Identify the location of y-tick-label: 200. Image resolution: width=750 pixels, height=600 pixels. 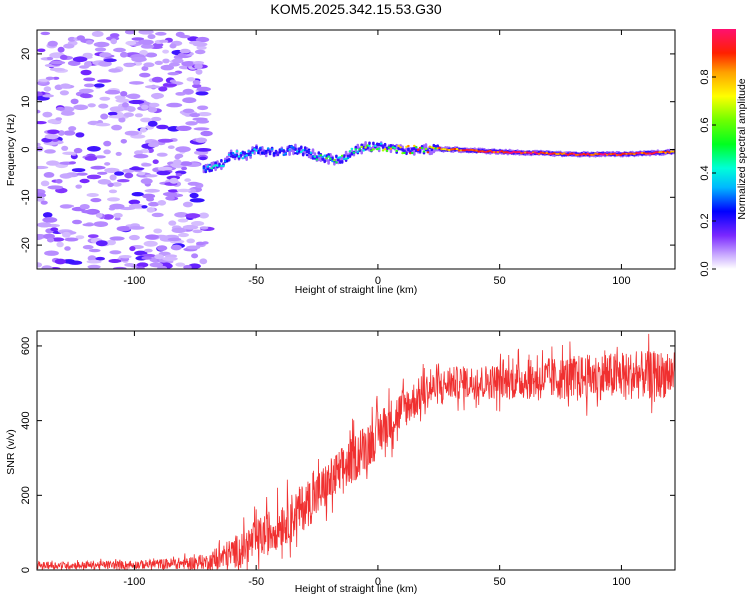
(26, 495).